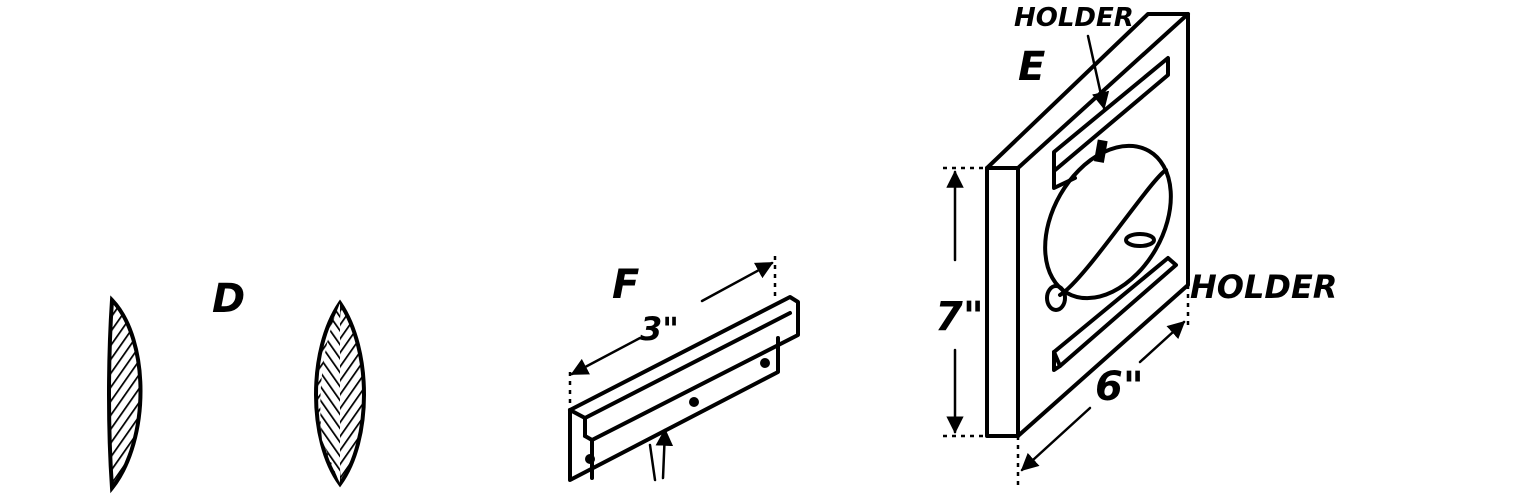 Image resolution: width=1534 pixels, height=499 pixels. I want to click on rail-f-group: 3" F, so click(684, 369).